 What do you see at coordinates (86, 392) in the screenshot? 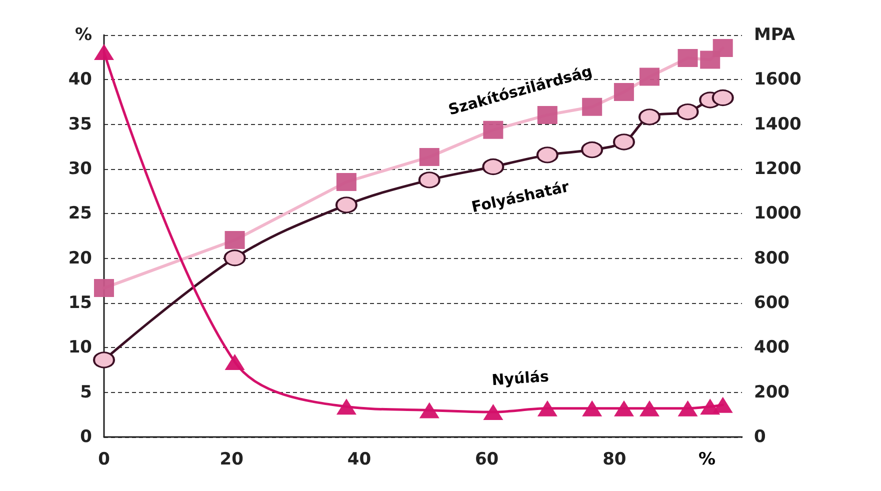
I see `y-tick-label: 5` at bounding box center [86, 392].